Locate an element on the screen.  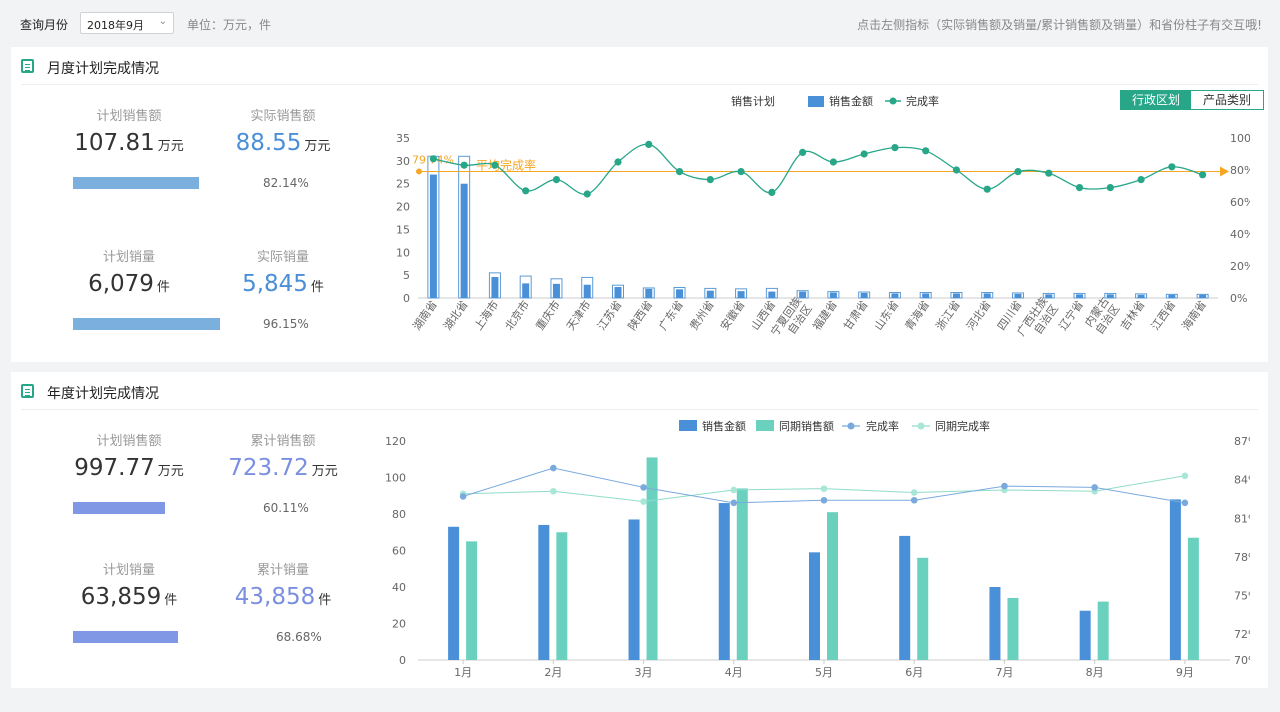
annual-plan-qty-value: 63,859 is located at coordinates (121, 597).